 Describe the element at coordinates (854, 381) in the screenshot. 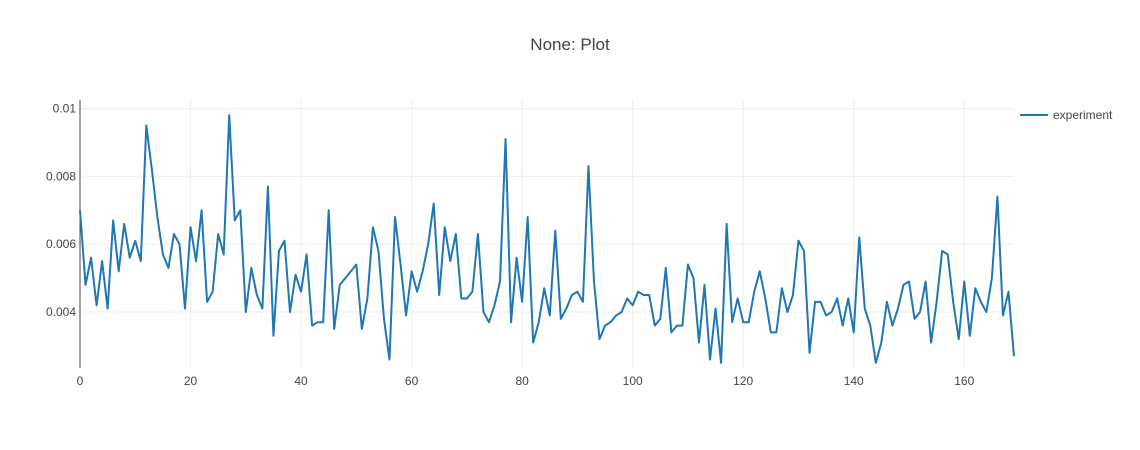

I see `x-tick-label: 140` at that location.